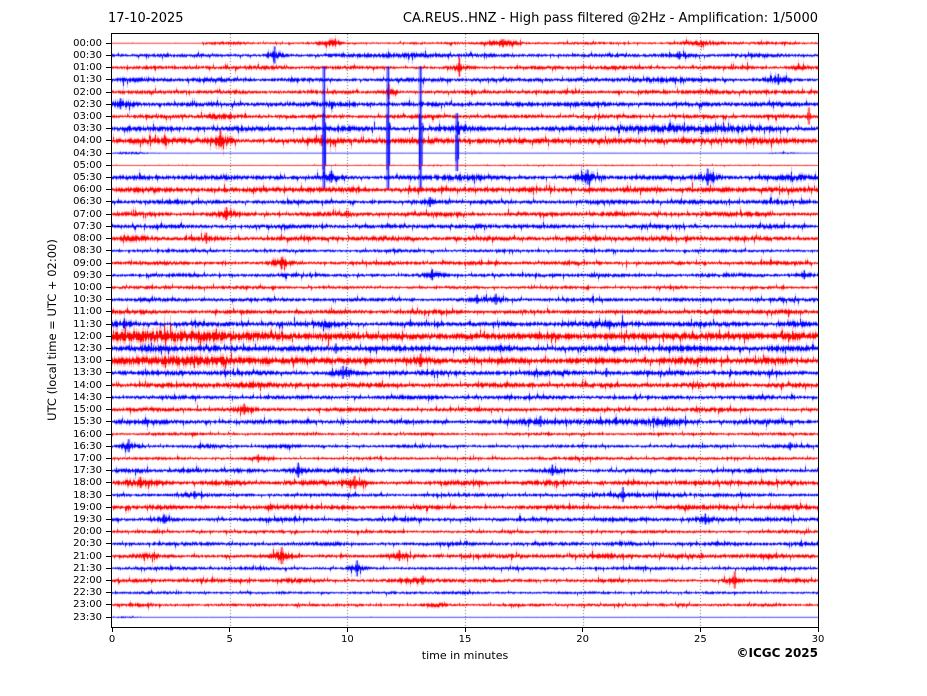 This screenshot has height=696, width=927. What do you see at coordinates (87, 568) in the screenshot?
I see `y-tick-label: 21:30` at bounding box center [87, 568].